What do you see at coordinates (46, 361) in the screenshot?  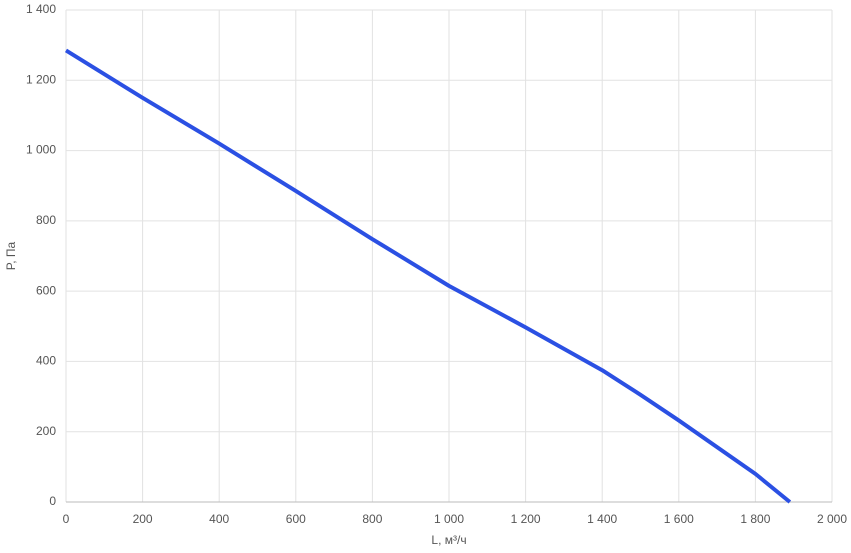 I see `y-tick-label: 400` at bounding box center [46, 361].